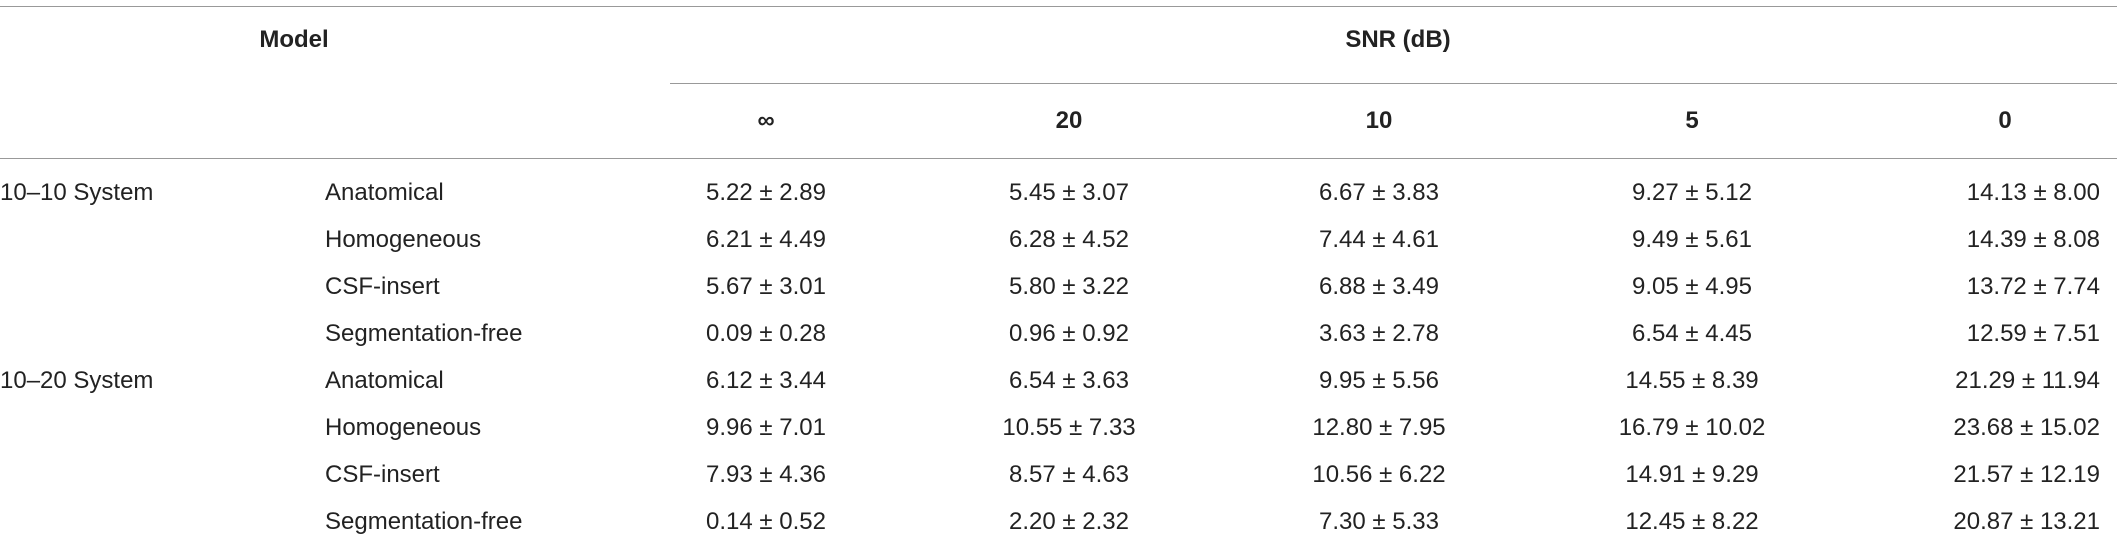  Describe the element at coordinates (1379, 380) in the screenshot. I see `cell-value: 9.95 ± 5.56` at that location.